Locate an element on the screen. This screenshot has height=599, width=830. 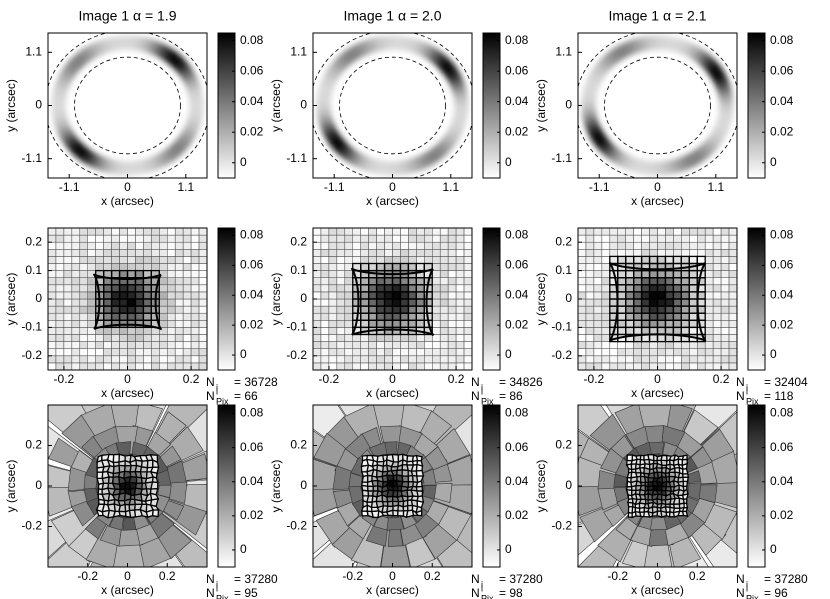
colorbar-tick-label: 0 is located at coordinates (508, 354).